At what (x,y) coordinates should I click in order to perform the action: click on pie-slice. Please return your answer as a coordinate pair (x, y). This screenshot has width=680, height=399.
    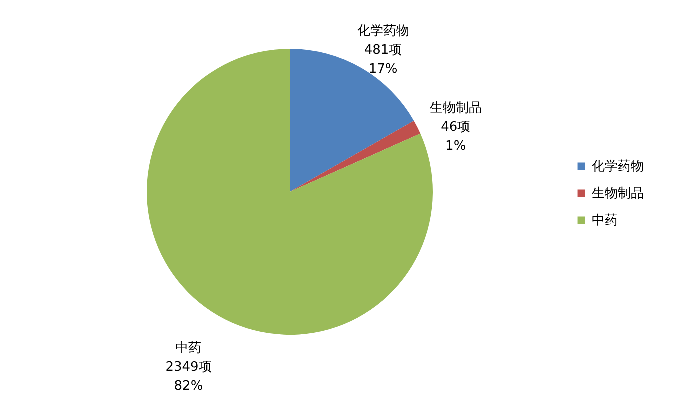
    Looking at the image, I should click on (355, 156).